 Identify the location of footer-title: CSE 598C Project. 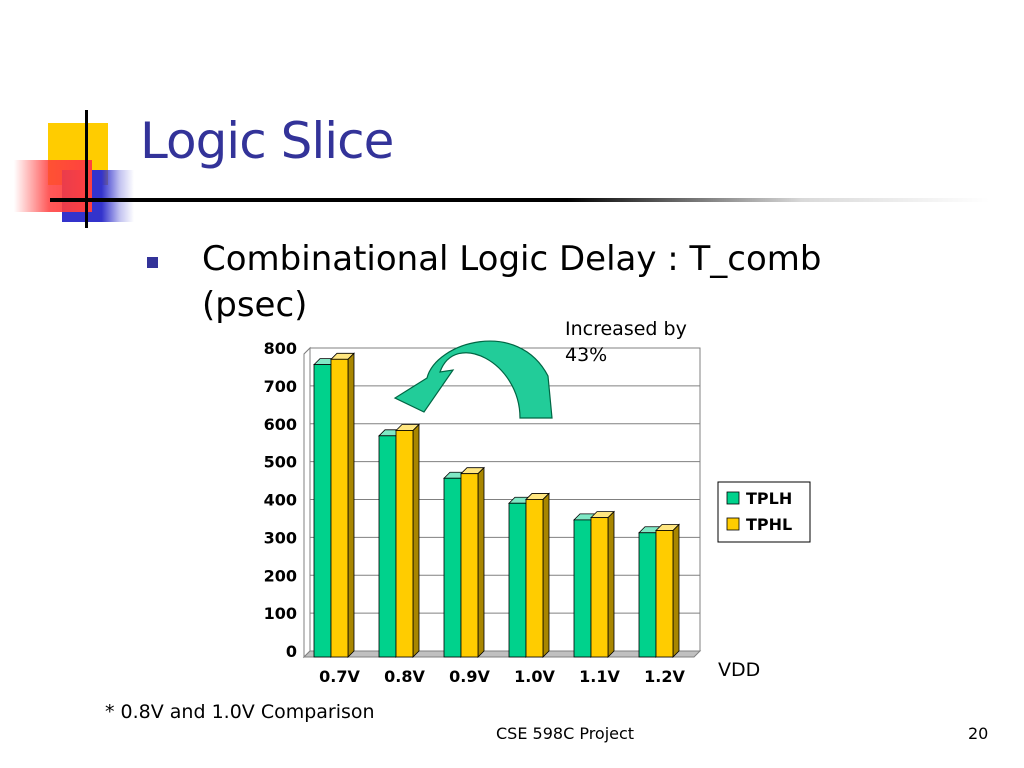
(565, 733).